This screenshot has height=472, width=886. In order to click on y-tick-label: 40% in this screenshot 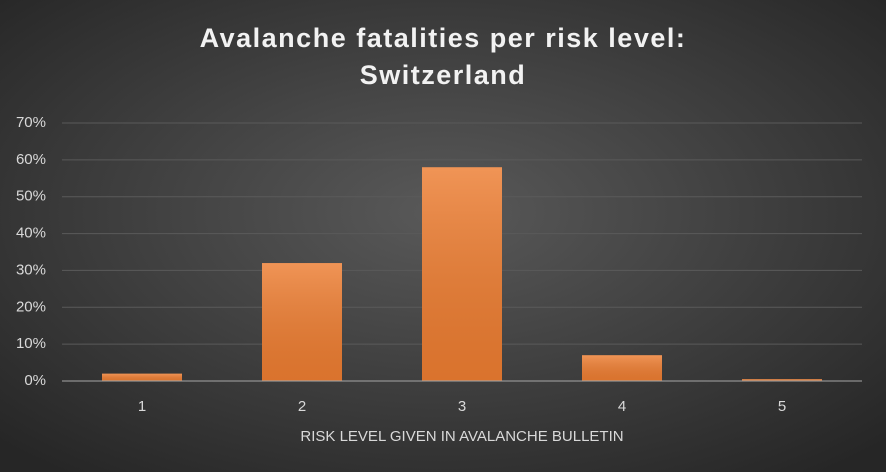, I will do `click(31, 233)`.